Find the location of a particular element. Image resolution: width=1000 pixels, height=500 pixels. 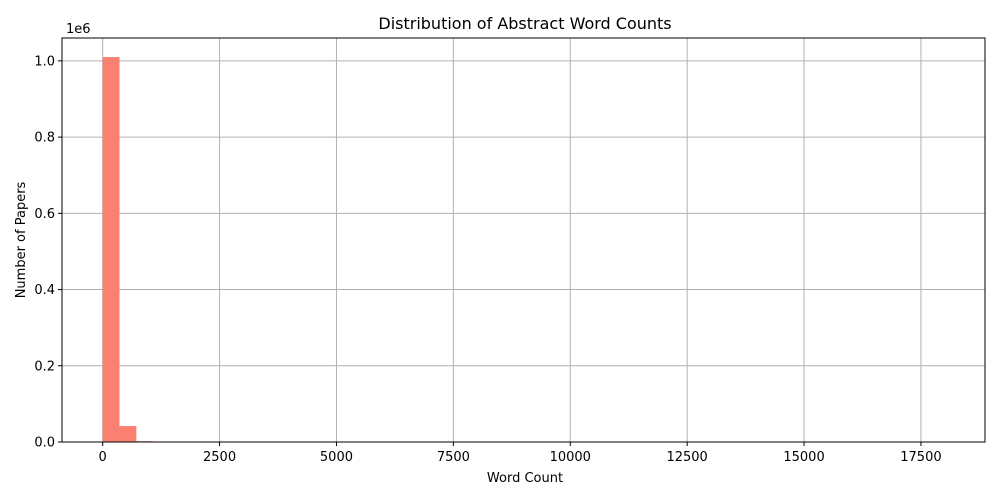

x-axis-label: Word Count is located at coordinates (525, 478).